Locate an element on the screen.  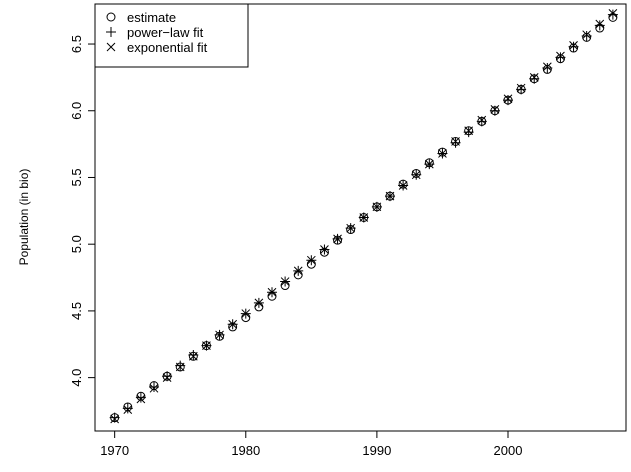
legend-symbol-cross is located at coordinates (111, 47).